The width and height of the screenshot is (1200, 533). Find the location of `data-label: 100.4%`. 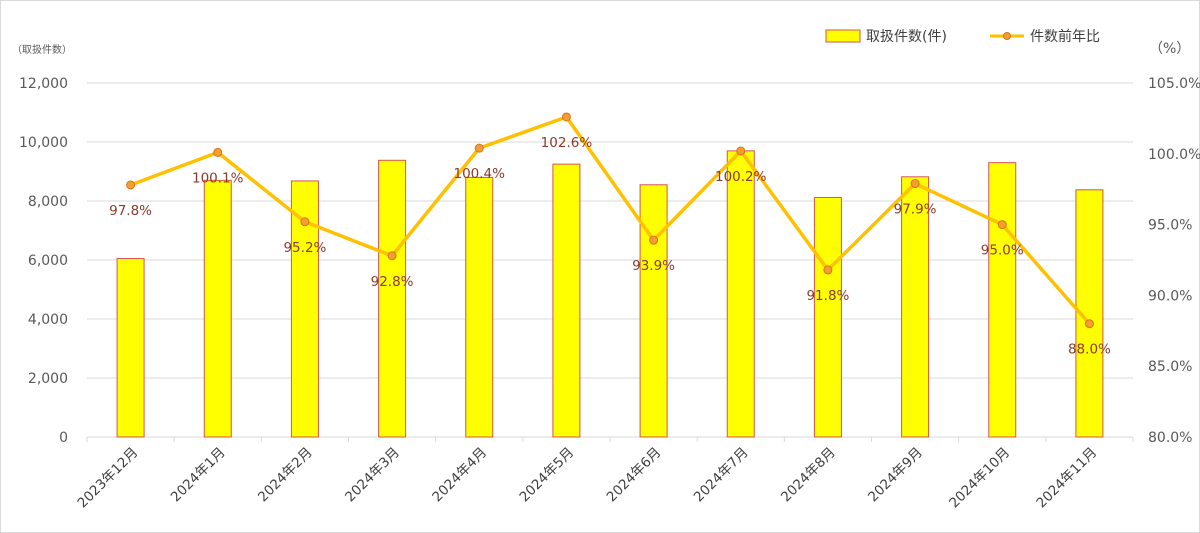

data-label: 100.4% is located at coordinates (480, 174).